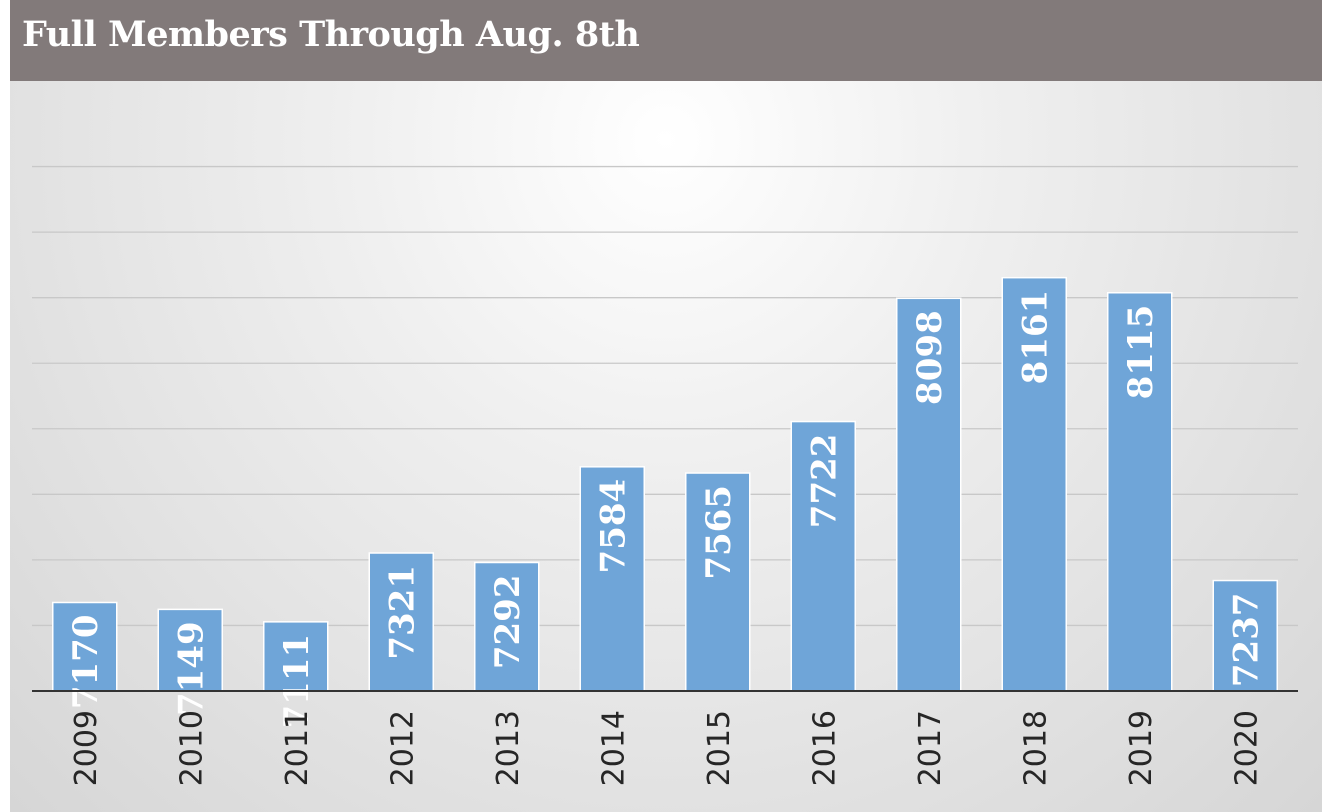  What do you see at coordinates (1035, 748) in the screenshot?
I see `x-tick-label: 2018` at bounding box center [1035, 748].